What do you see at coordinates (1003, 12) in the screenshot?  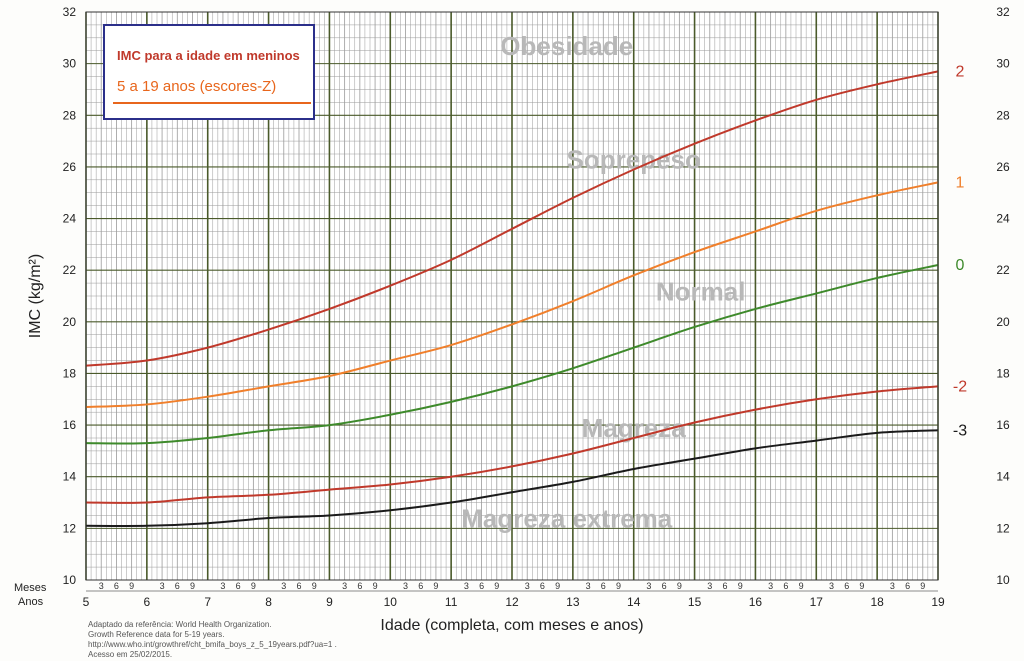 I see `y-tick-label-right: 32` at bounding box center [1003, 12].